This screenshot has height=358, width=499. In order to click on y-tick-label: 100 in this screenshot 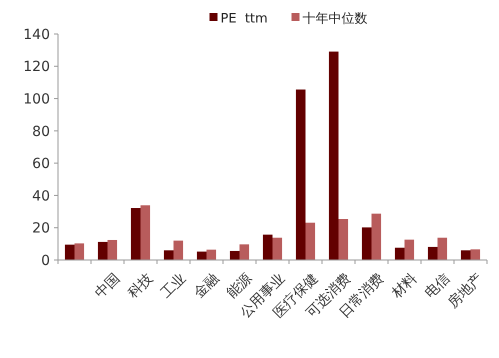, I will do `click(36, 99)`.